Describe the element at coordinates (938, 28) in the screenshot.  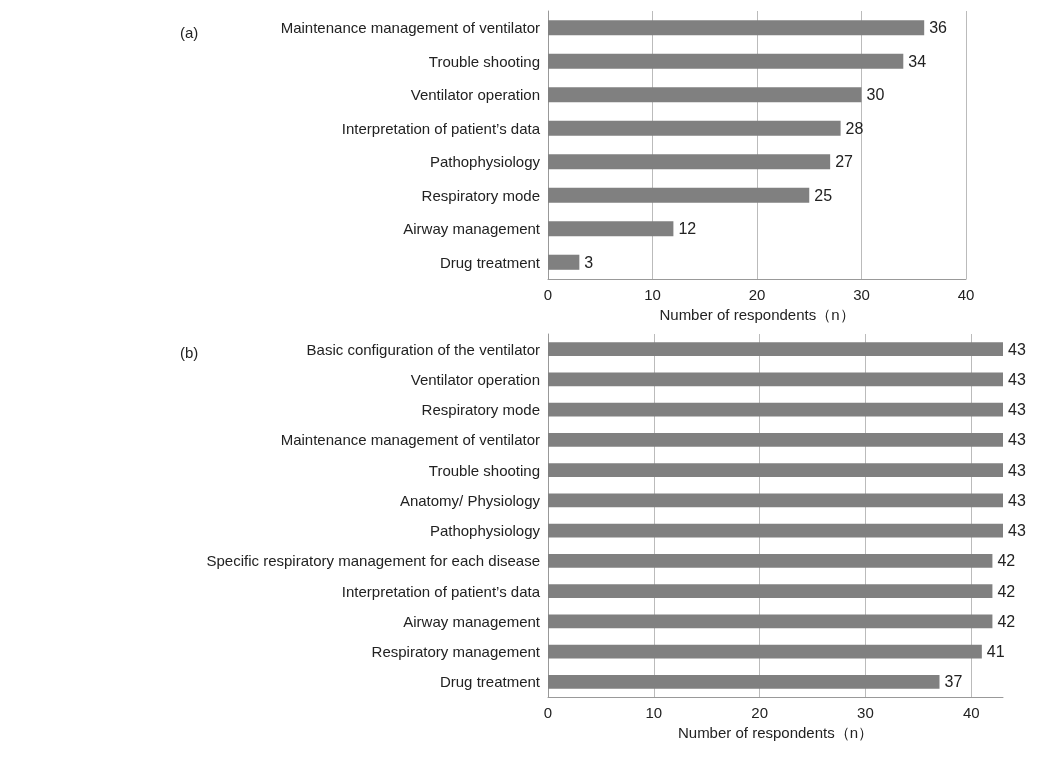
I see `data-label: 36` at that location.